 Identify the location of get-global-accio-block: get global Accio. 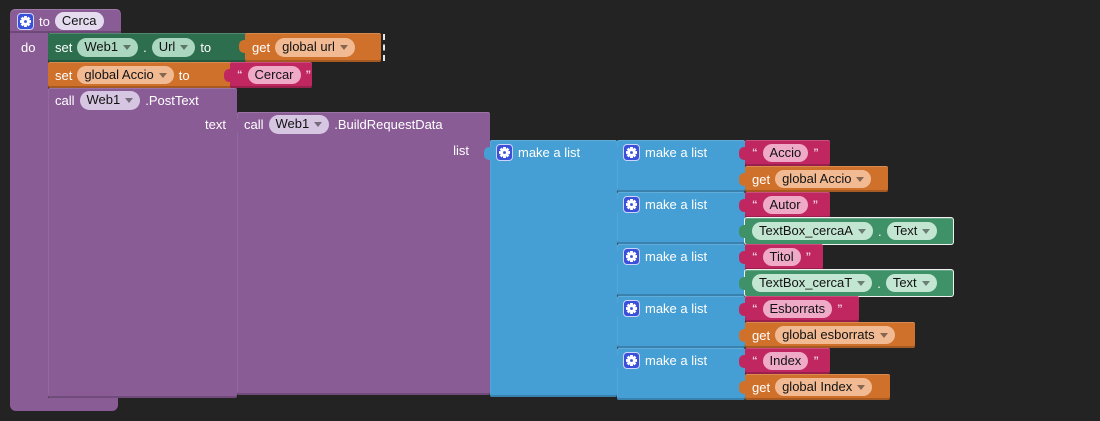
(813, 179).